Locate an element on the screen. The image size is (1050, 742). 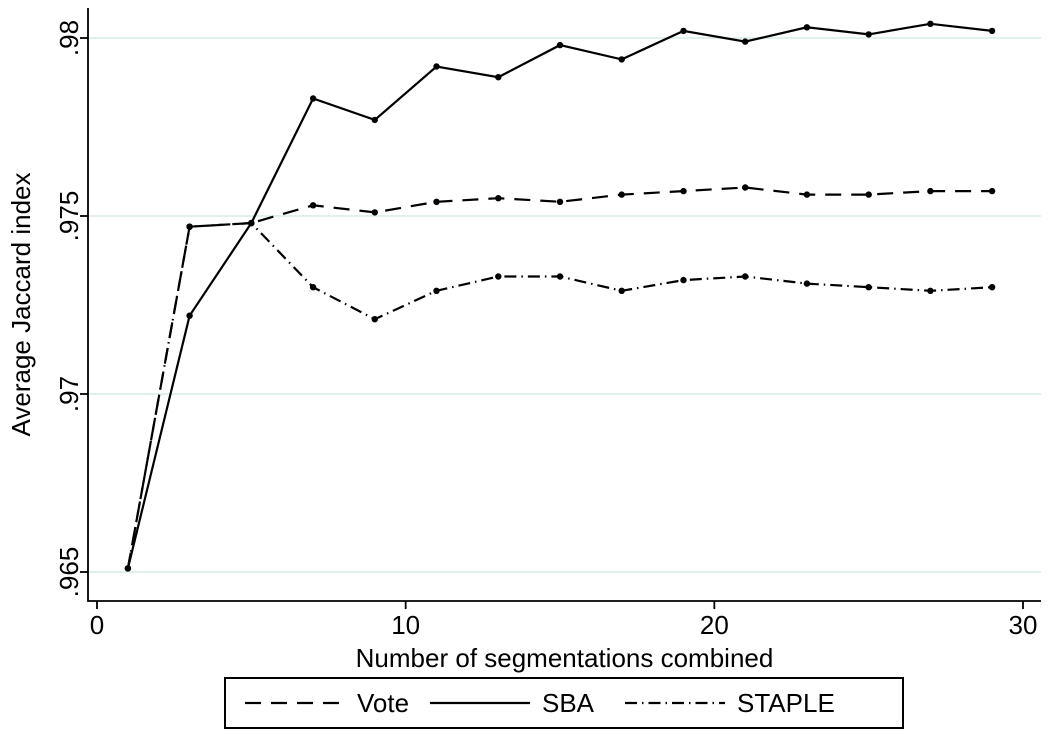
y-tick-label-3: .98 is located at coordinates (69, 38).